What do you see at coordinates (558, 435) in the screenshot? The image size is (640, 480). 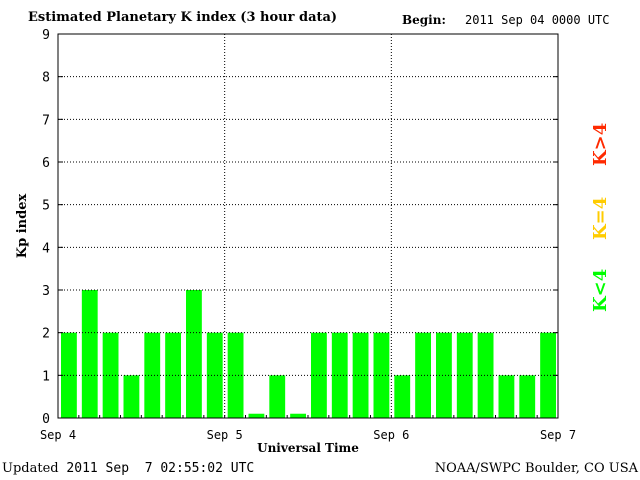 I see `x-tick-label: Sep 7` at bounding box center [558, 435].